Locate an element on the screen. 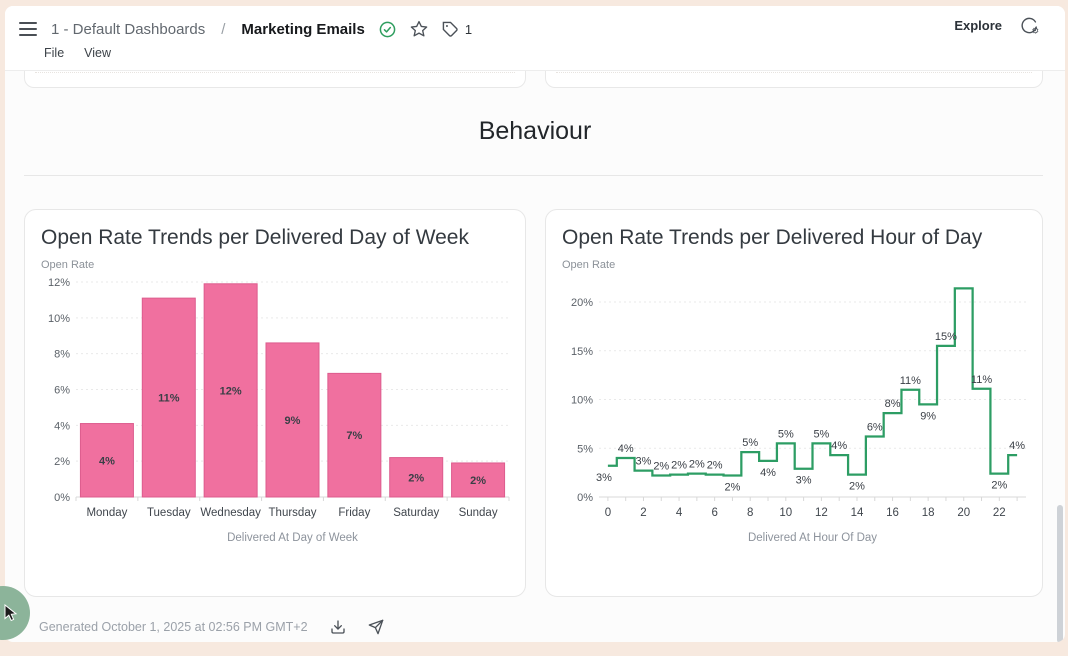  svg-text: 8 is located at coordinates (750, 513).